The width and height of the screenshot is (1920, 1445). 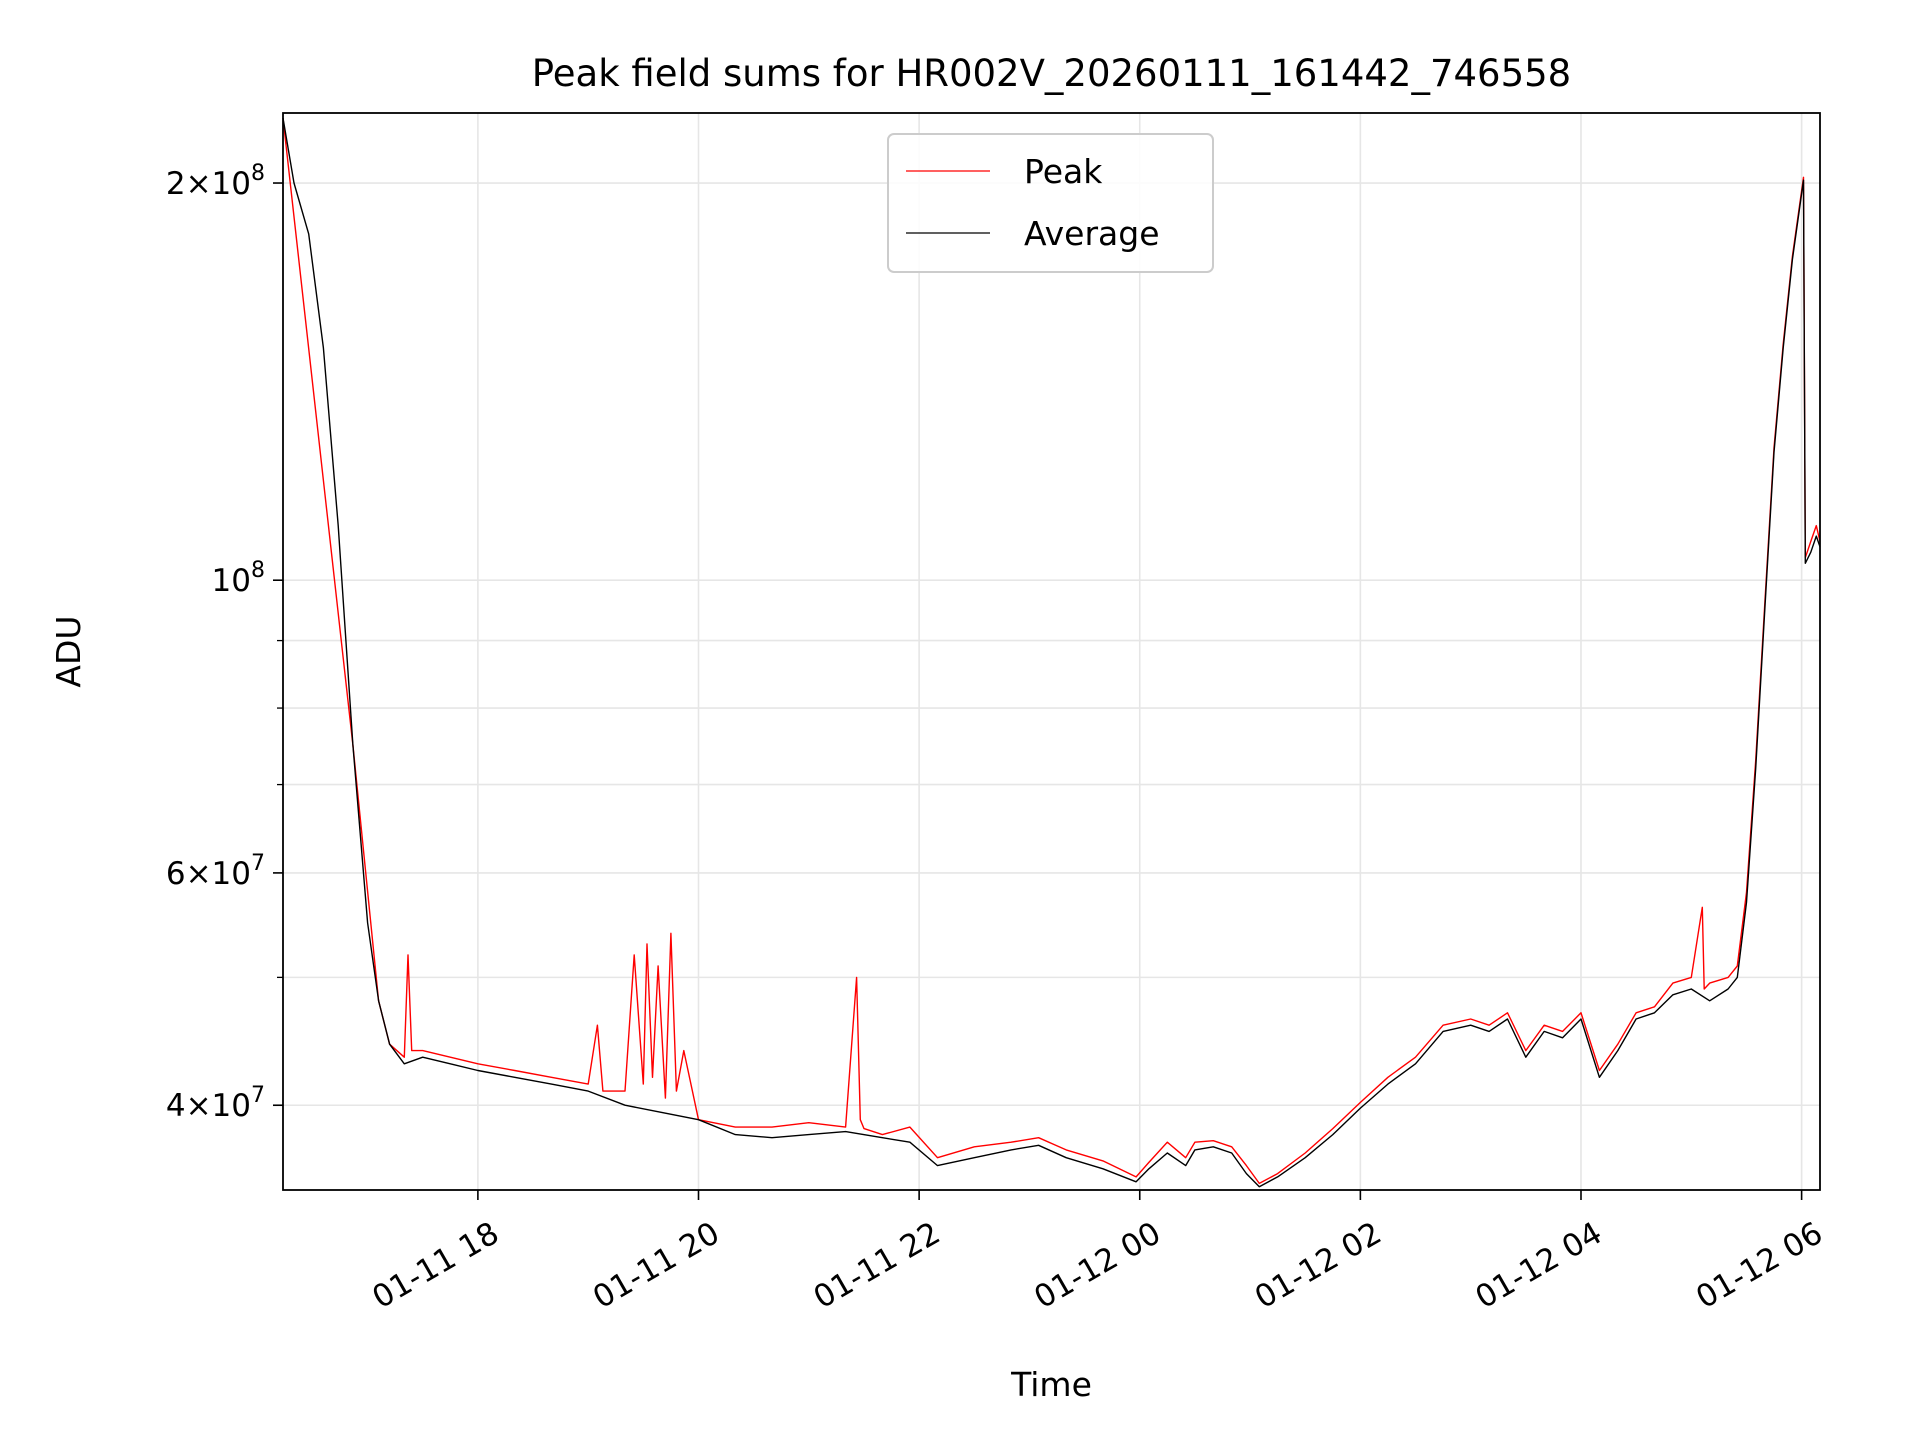 I want to click on y-tick-label: 2×108, so click(x=215, y=181).